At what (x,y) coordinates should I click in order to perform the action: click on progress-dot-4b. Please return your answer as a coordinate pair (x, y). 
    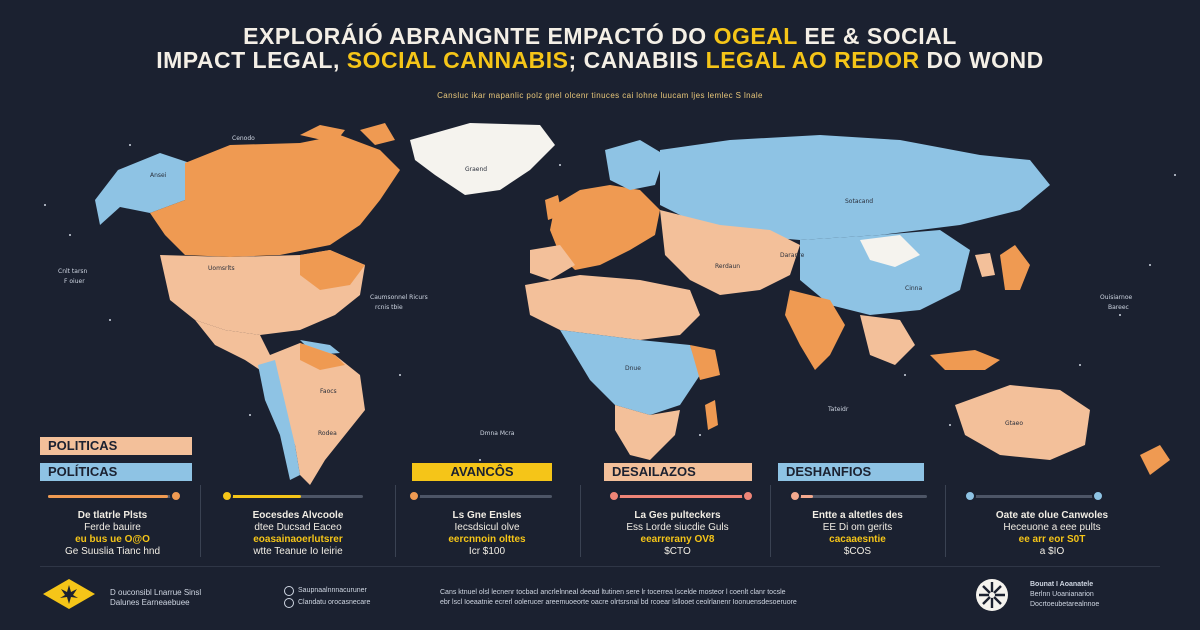
    Looking at the image, I should click on (748, 496).